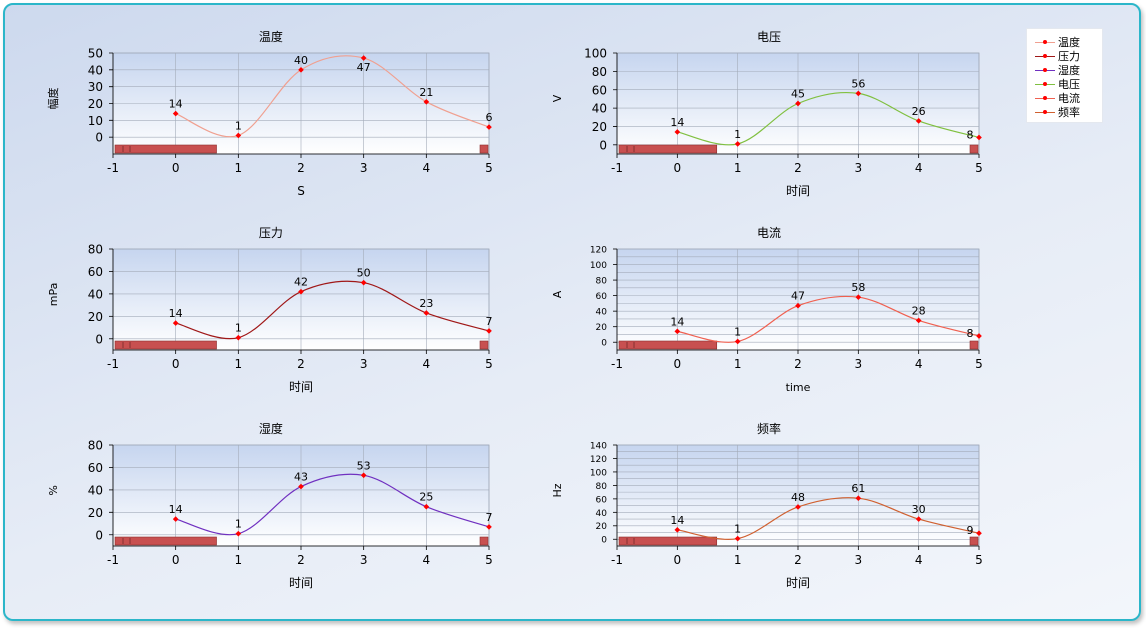  What do you see at coordinates (95, 87) in the screenshot?
I see `y-tick-label: 30` at bounding box center [95, 87].